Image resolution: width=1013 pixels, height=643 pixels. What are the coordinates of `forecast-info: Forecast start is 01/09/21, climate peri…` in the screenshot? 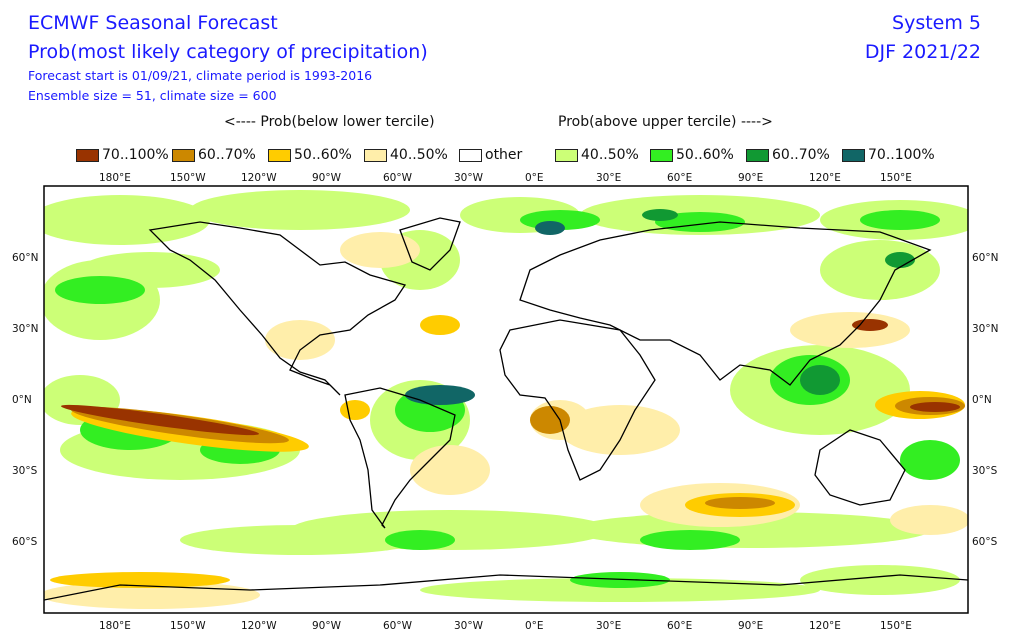 It's located at (200, 75).